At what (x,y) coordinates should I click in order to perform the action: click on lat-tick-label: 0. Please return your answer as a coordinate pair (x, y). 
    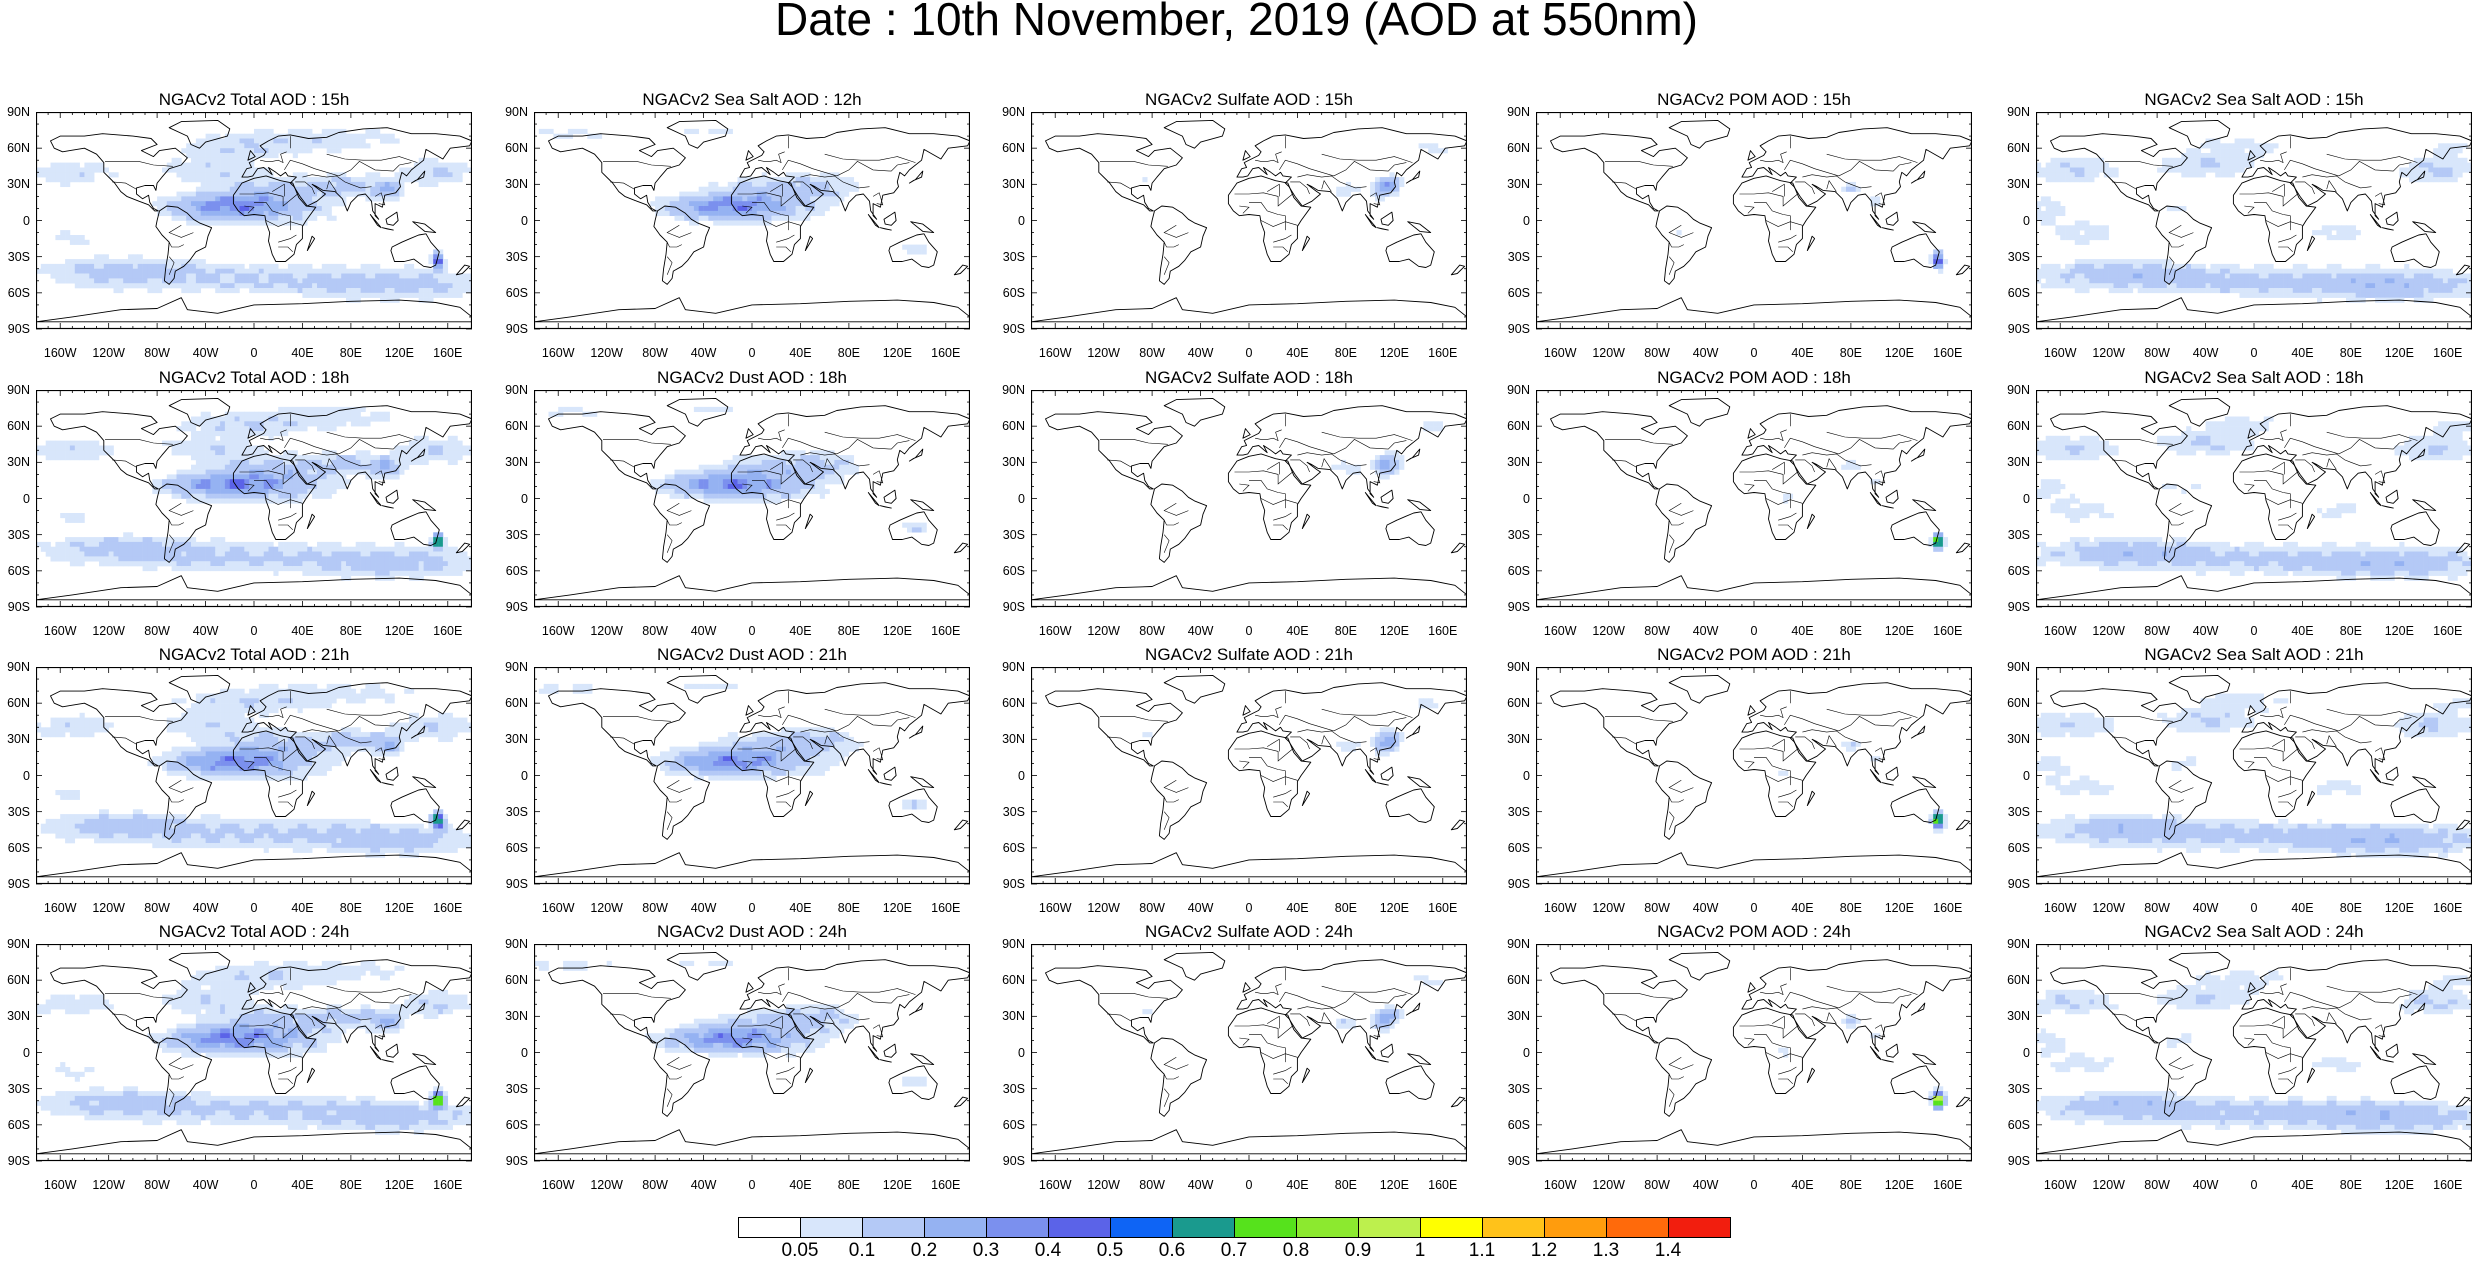
    Looking at the image, I should click on (1010, 1053).